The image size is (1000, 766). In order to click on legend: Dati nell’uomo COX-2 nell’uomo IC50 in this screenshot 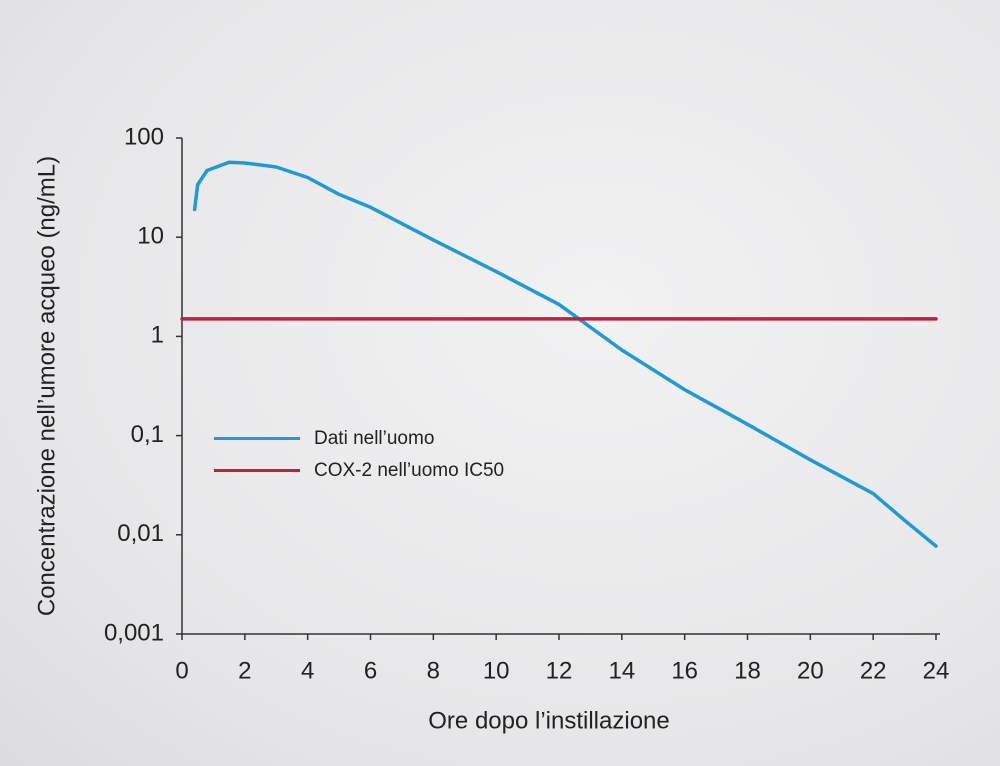, I will do `click(364, 458)`.